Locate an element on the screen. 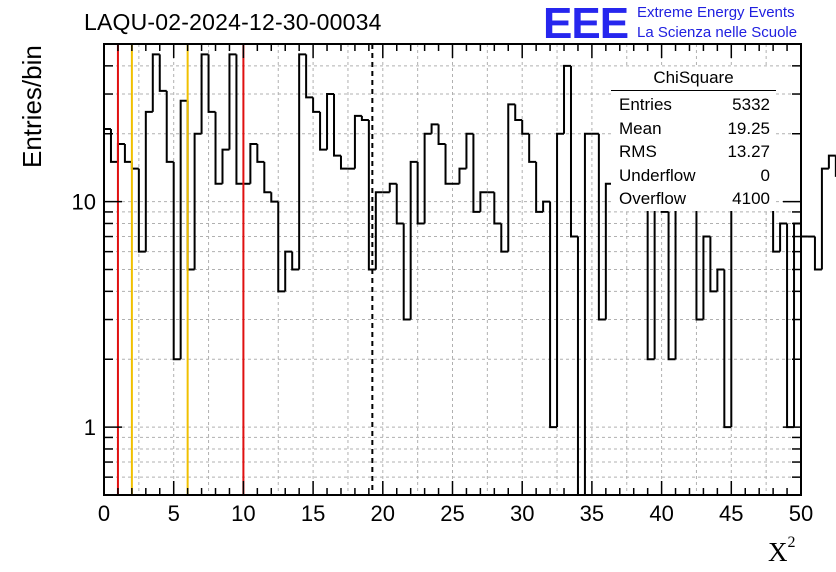 This screenshot has width=836, height=572. x-tick-label: 5 is located at coordinates (174, 513).